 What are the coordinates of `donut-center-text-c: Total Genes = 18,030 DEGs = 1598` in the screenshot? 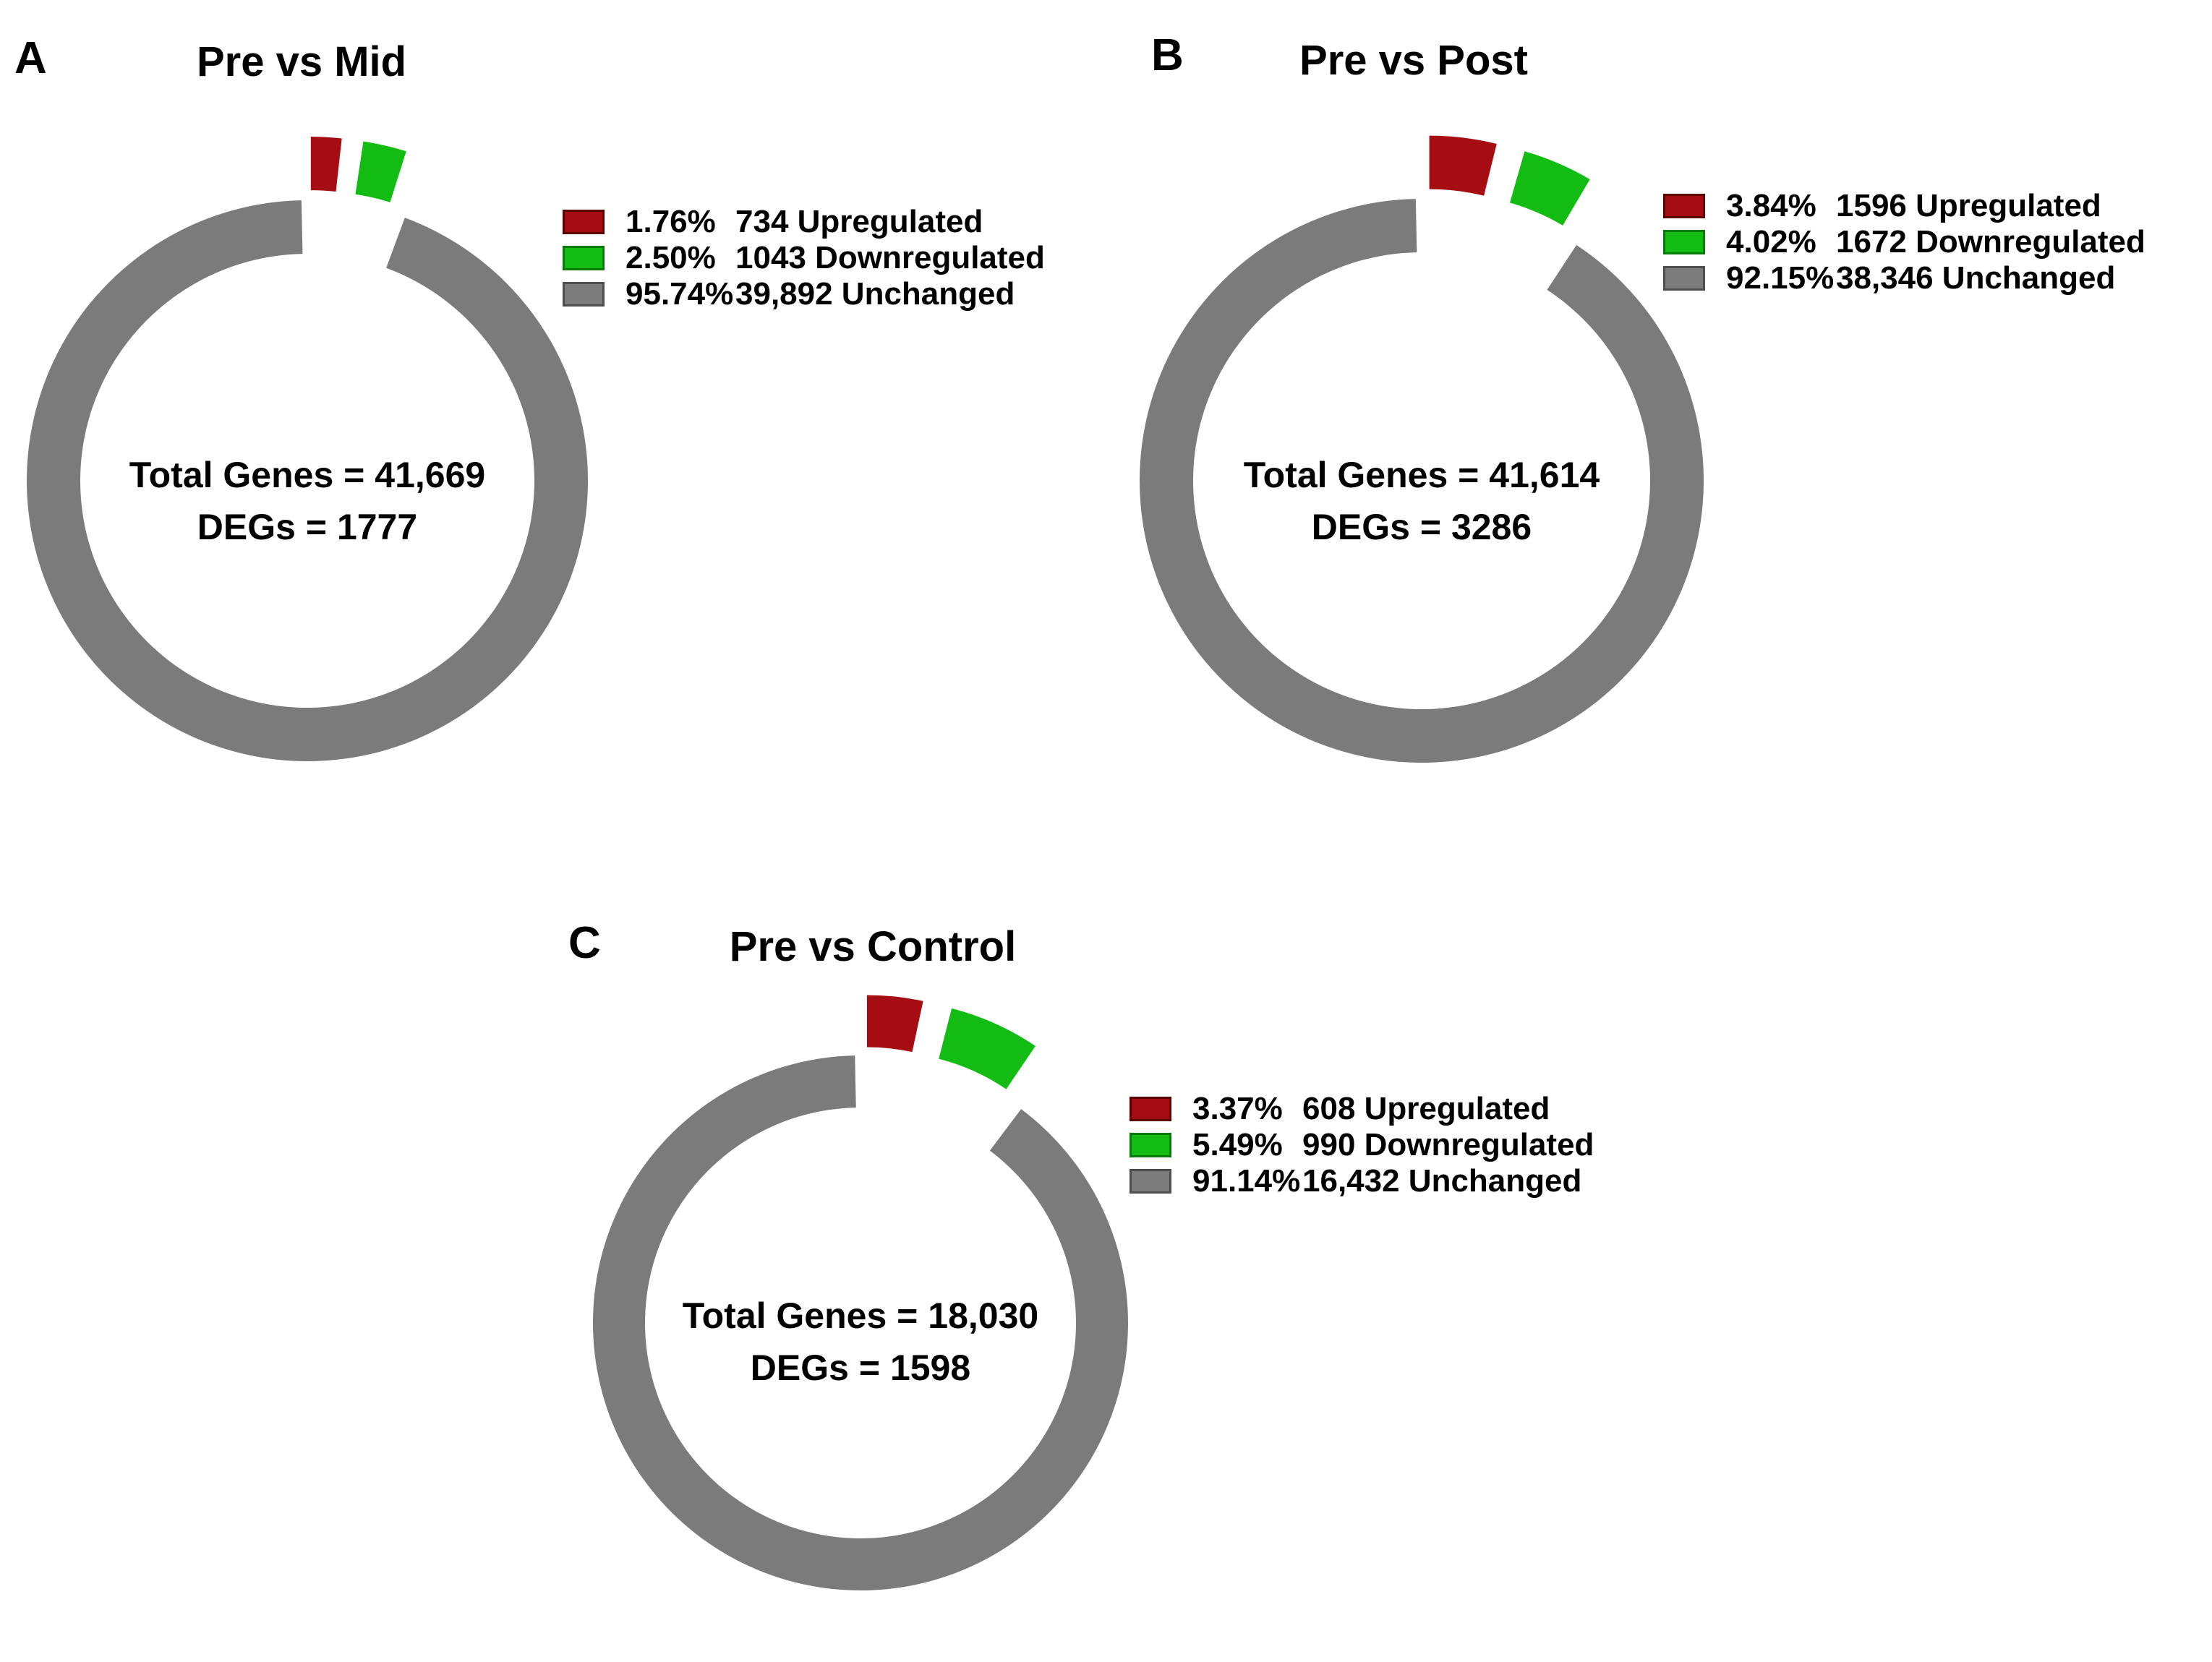 It's located at (860, 1342).